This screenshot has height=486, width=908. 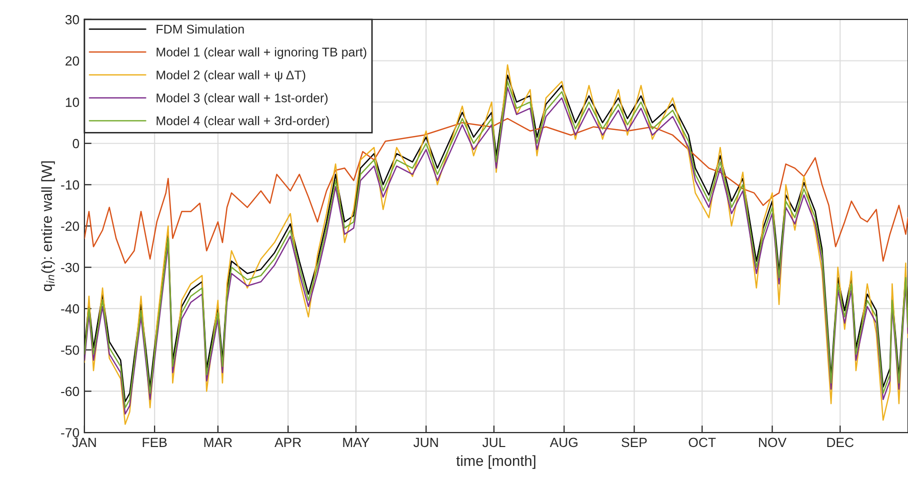 I want to click on legend-label: Model 3 (clear wall + 1st-order), so click(x=242, y=99).